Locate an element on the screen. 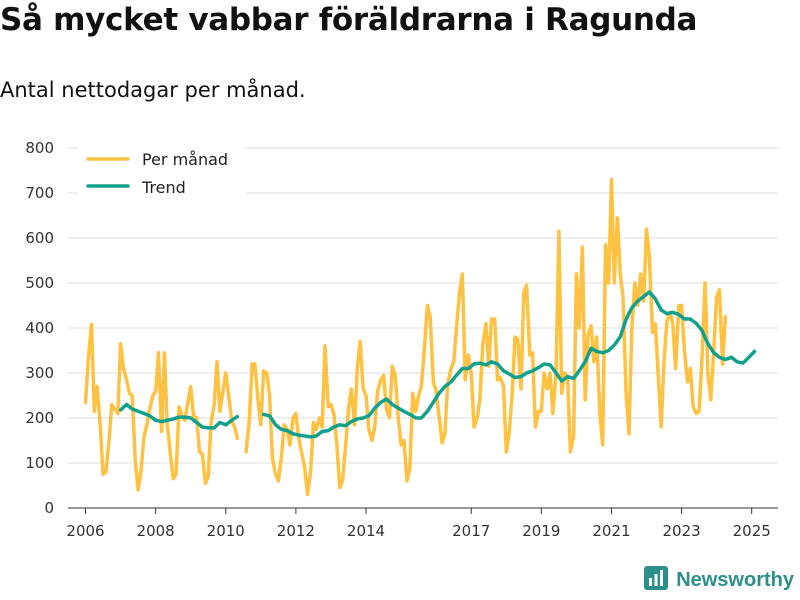  legend-label-trend: Trend is located at coordinates (163, 187).